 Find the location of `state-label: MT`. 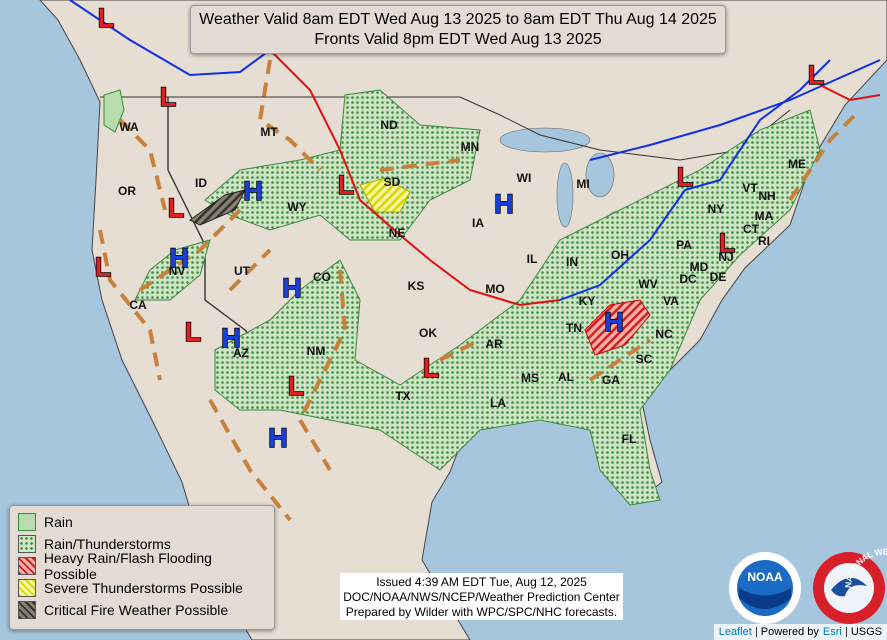

state-label: MT is located at coordinates (269, 132).